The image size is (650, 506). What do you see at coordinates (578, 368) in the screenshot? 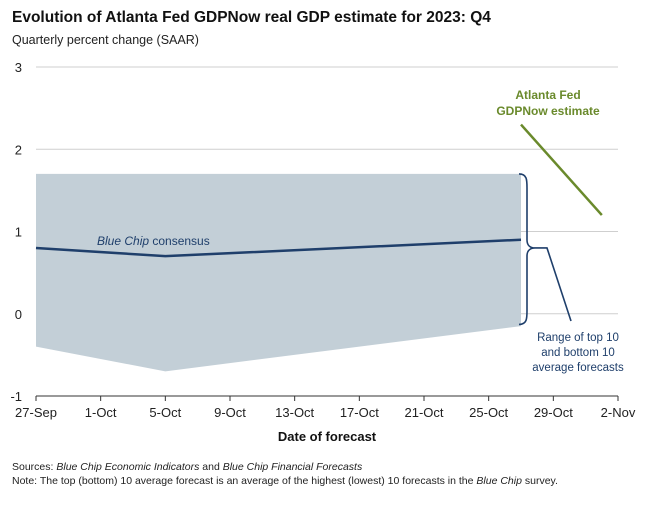
I see `range-label-line3: average forecasts` at bounding box center [578, 368].